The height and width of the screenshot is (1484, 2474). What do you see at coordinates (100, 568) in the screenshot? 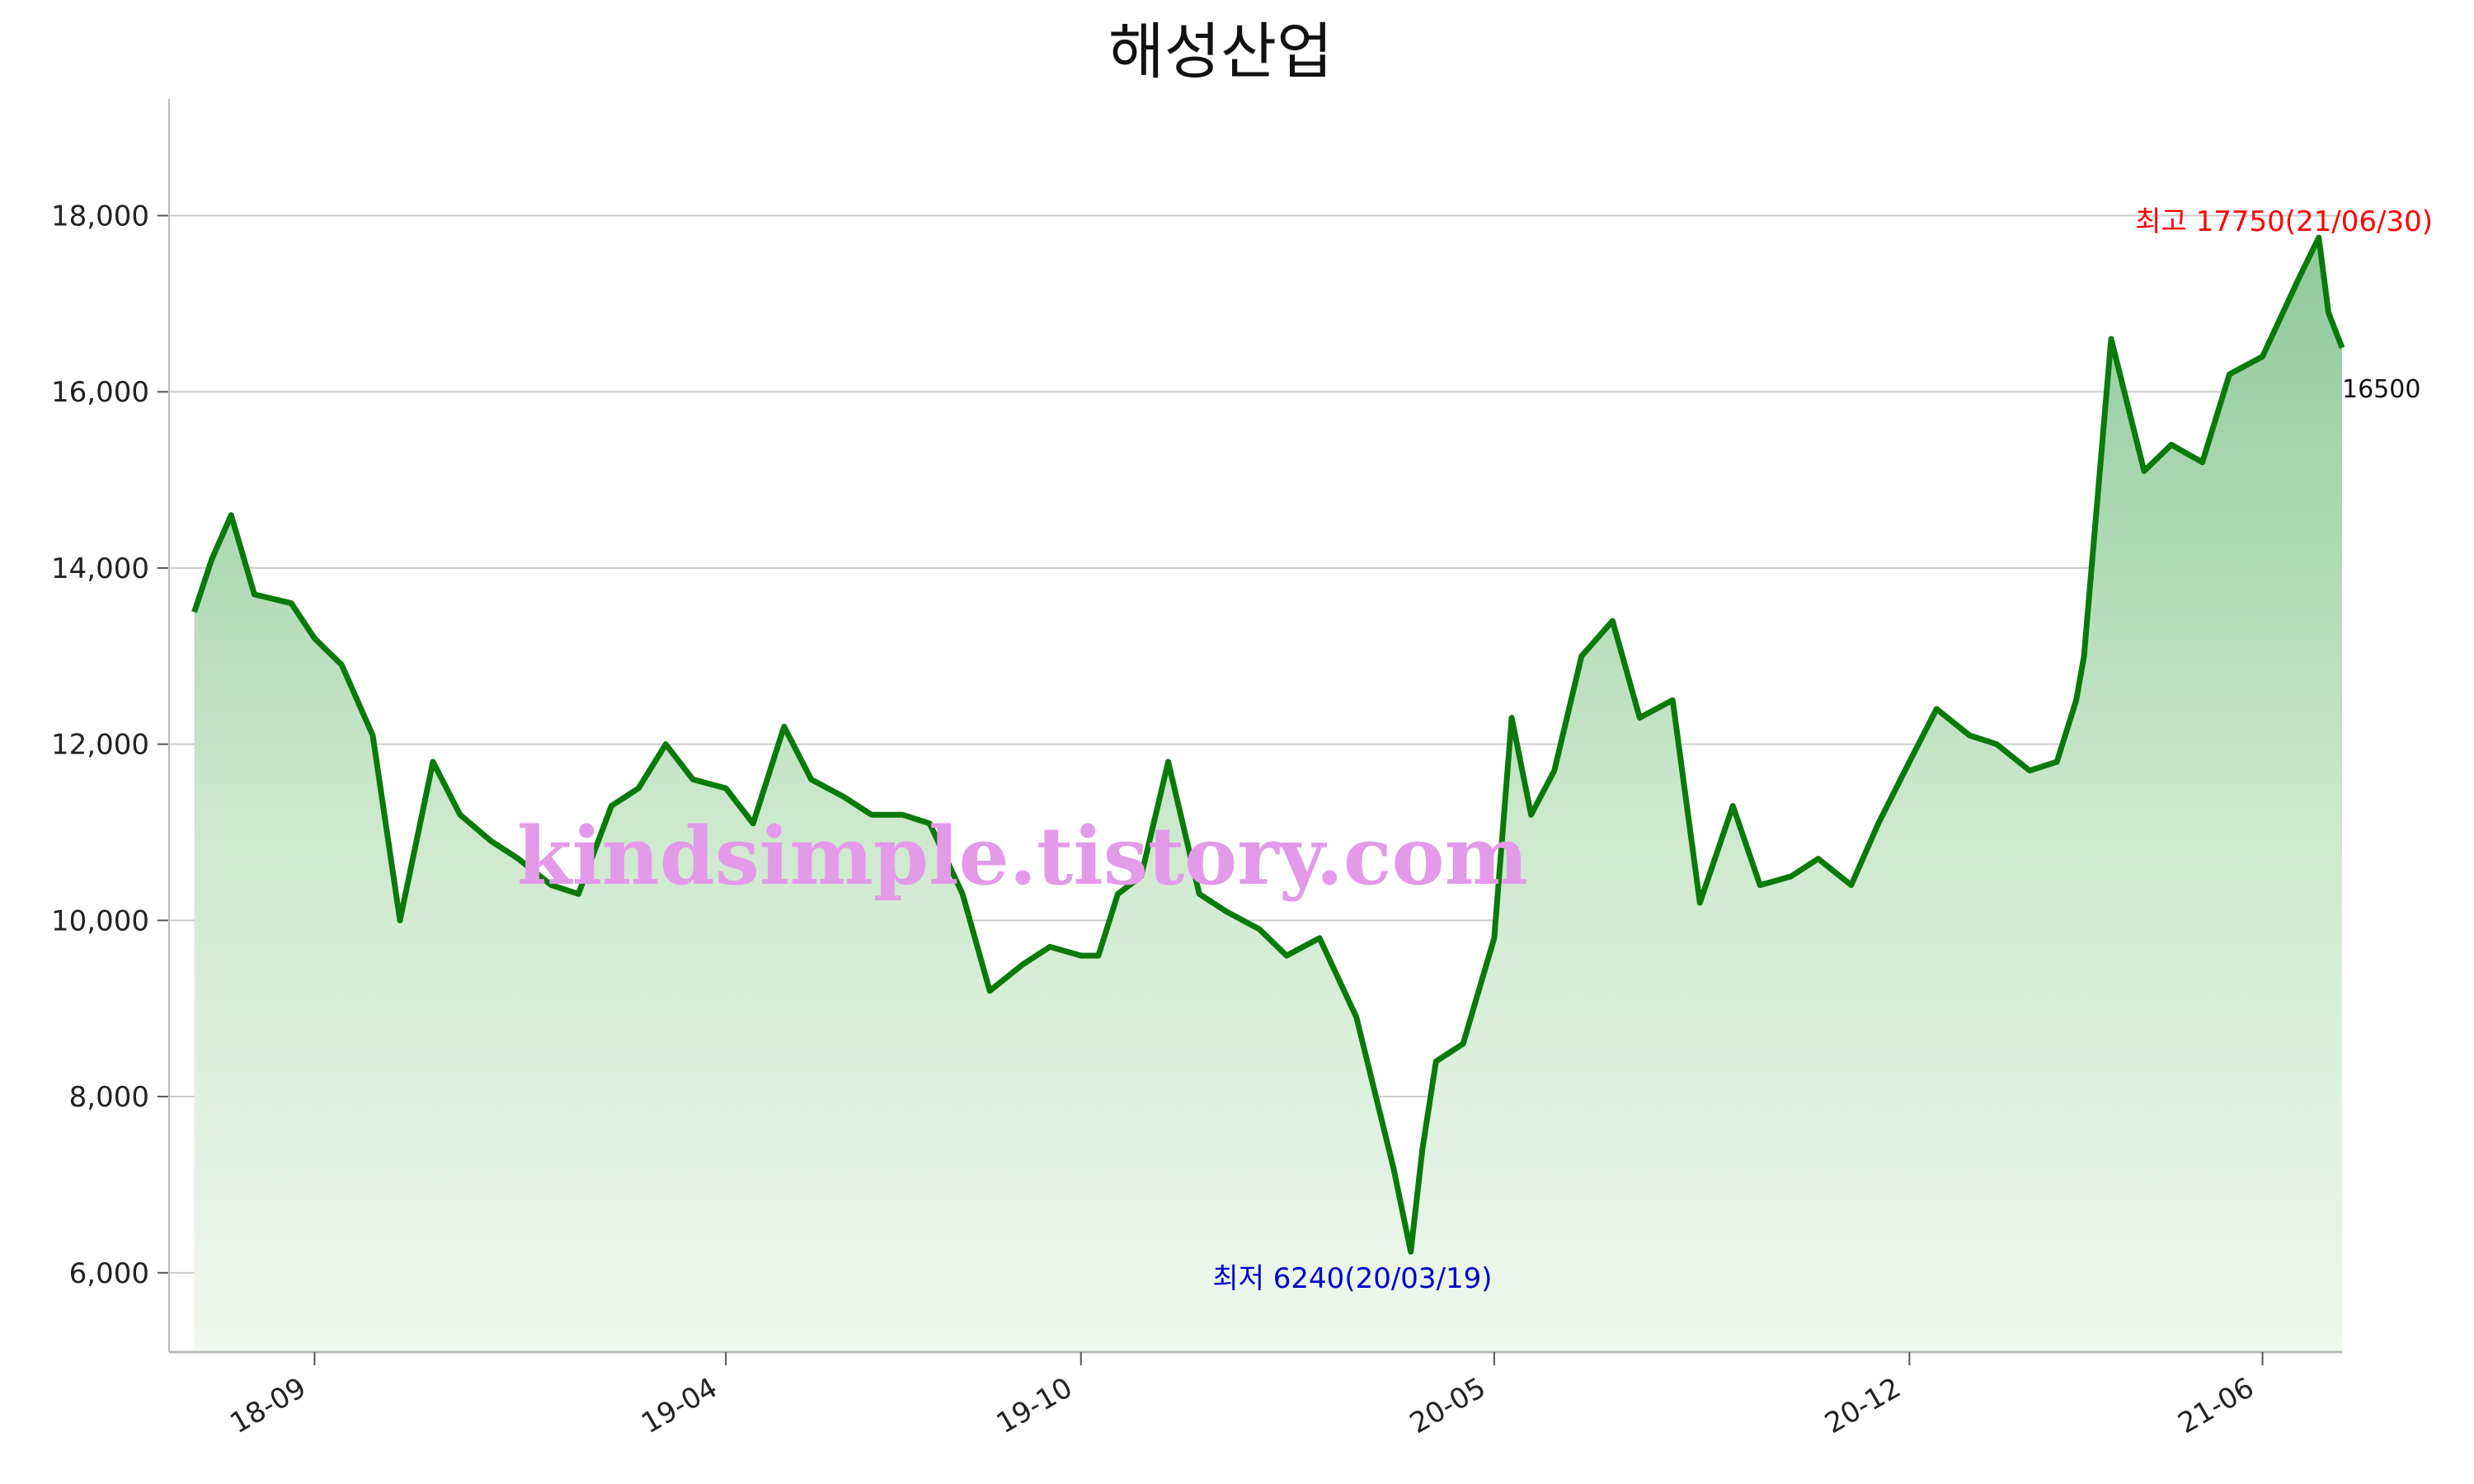
I see `y-tick-label: 14,000` at bounding box center [100, 568].